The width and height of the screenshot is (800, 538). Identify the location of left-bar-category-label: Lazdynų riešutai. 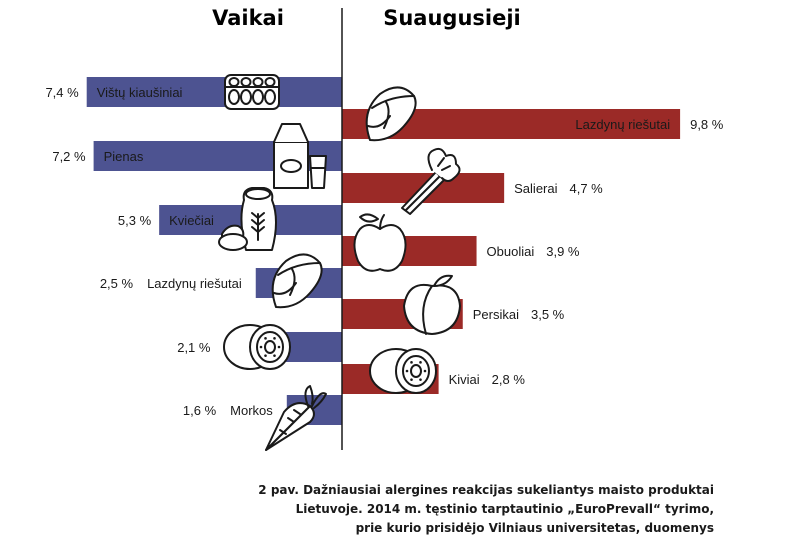
(194, 283).